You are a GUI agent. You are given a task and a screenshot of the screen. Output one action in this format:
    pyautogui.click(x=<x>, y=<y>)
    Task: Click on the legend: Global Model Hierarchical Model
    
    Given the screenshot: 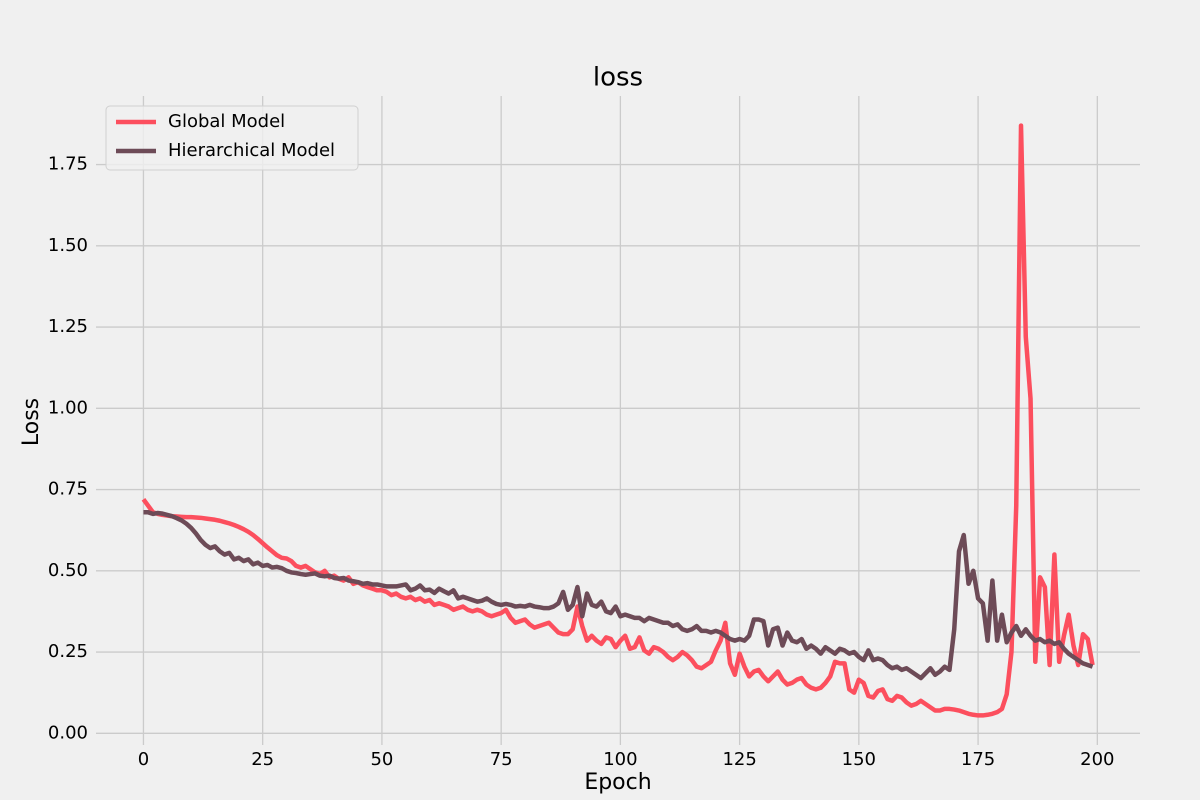 What is the action you would take?
    pyautogui.click(x=232, y=138)
    